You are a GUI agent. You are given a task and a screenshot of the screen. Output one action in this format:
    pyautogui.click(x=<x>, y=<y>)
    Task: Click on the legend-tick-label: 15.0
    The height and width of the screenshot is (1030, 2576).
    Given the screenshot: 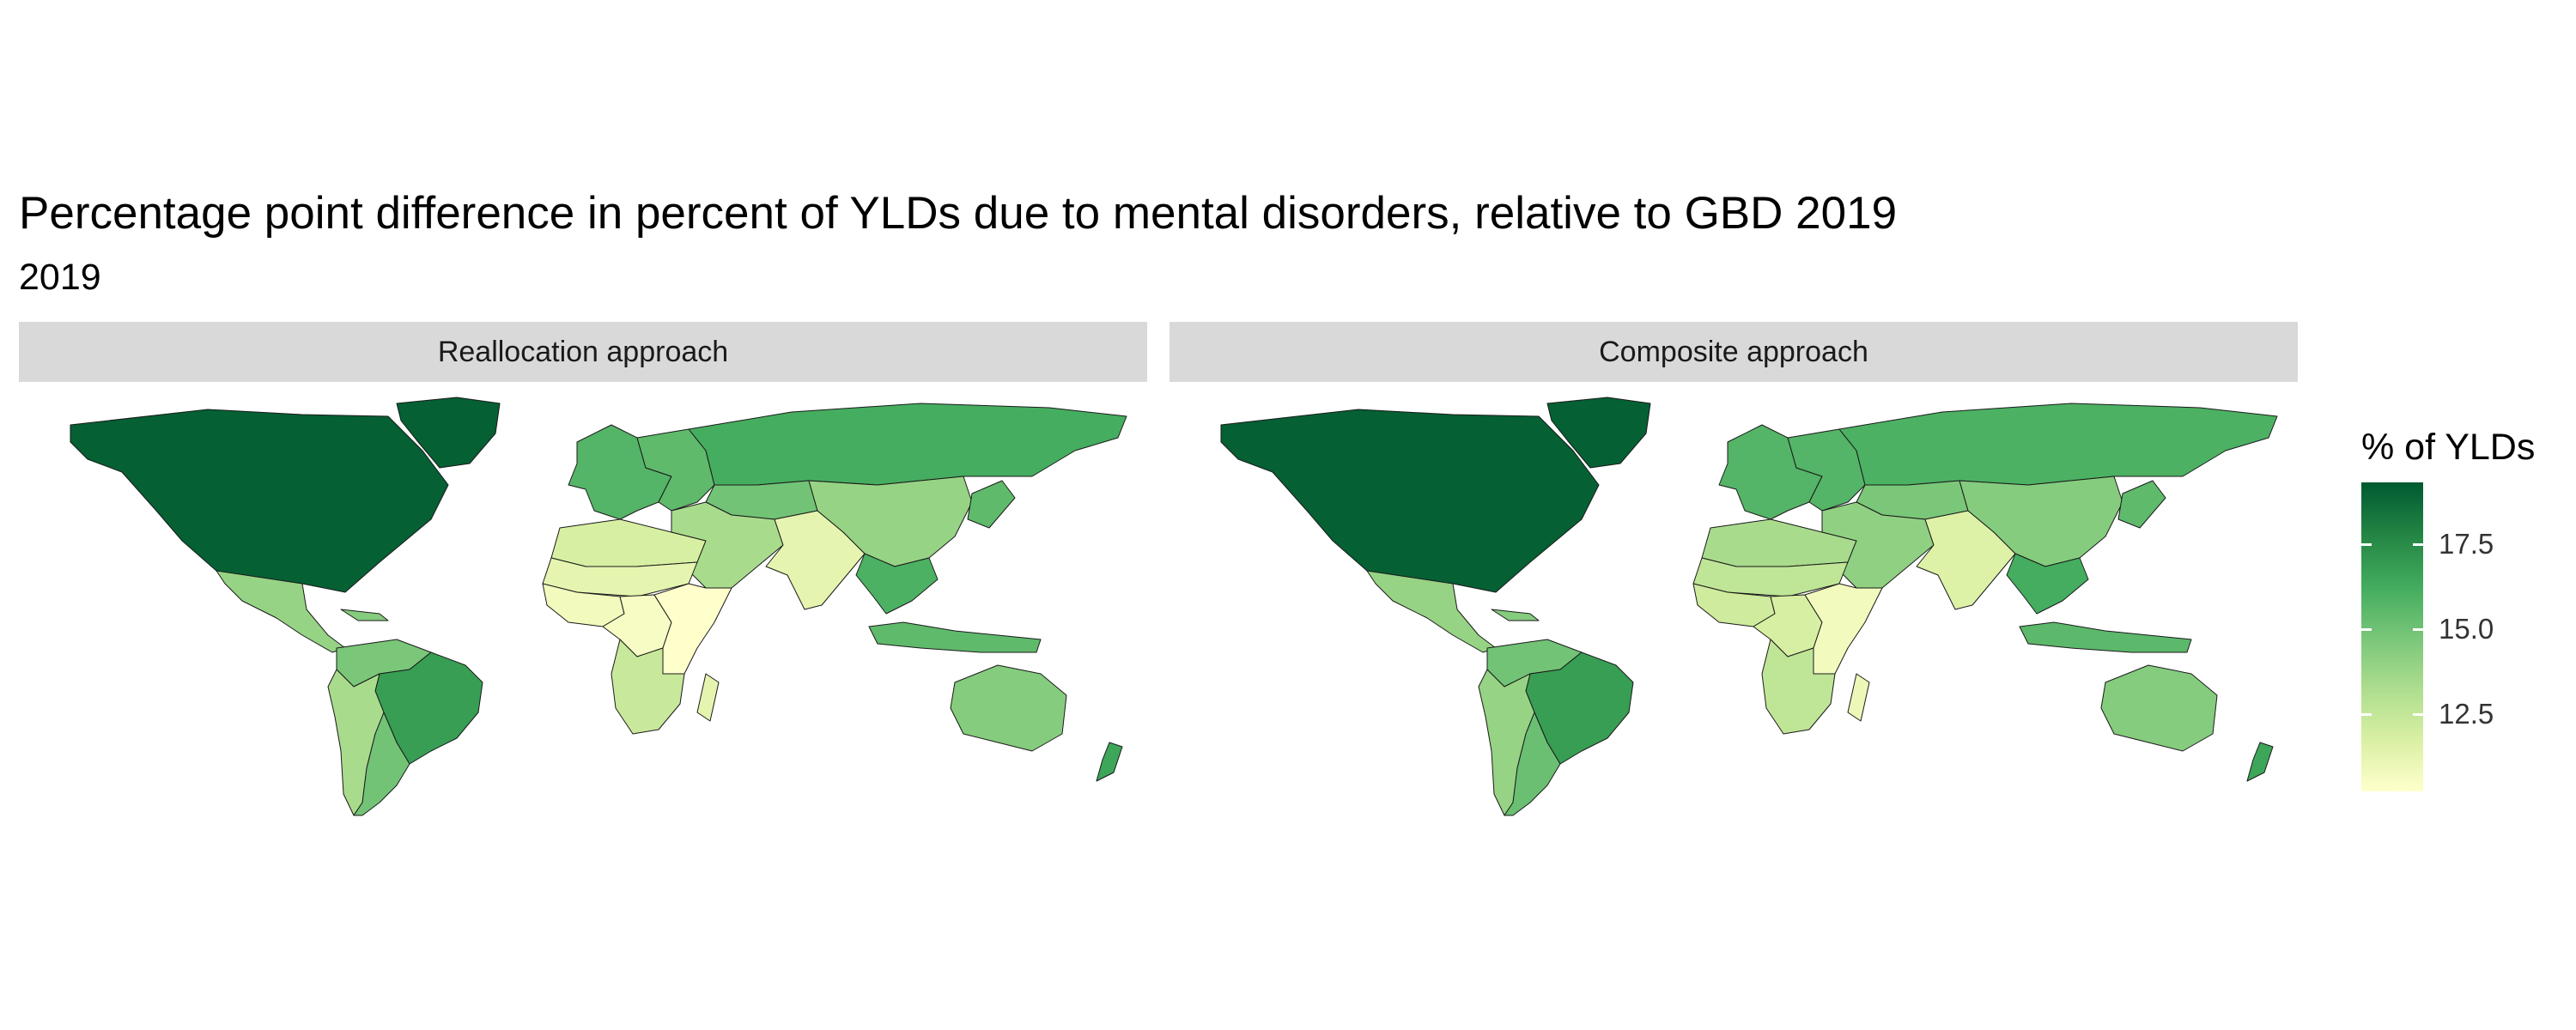 What is the action you would take?
    pyautogui.click(x=2466, y=629)
    